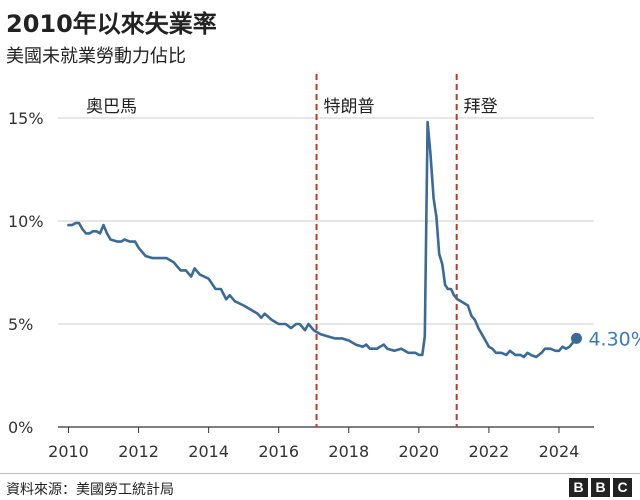 Image resolution: width=640 pixels, height=500 pixels. Describe the element at coordinates (278, 451) in the screenshot. I see `x-tick-label: 2016` at that location.